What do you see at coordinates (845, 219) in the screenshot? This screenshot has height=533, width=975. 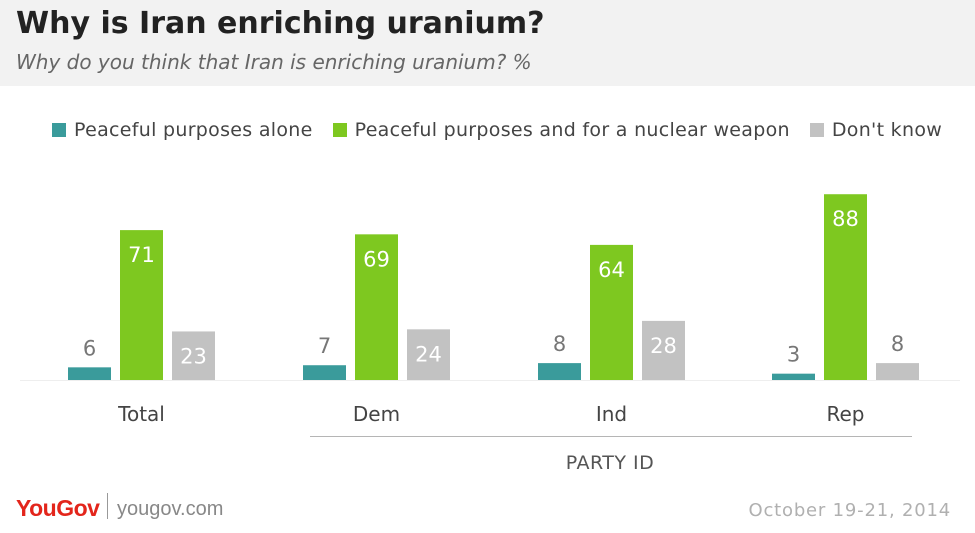 I see `data-label-rep-peaceful-purposes-and-for-a-nuclear-weapon: 88` at bounding box center [845, 219].